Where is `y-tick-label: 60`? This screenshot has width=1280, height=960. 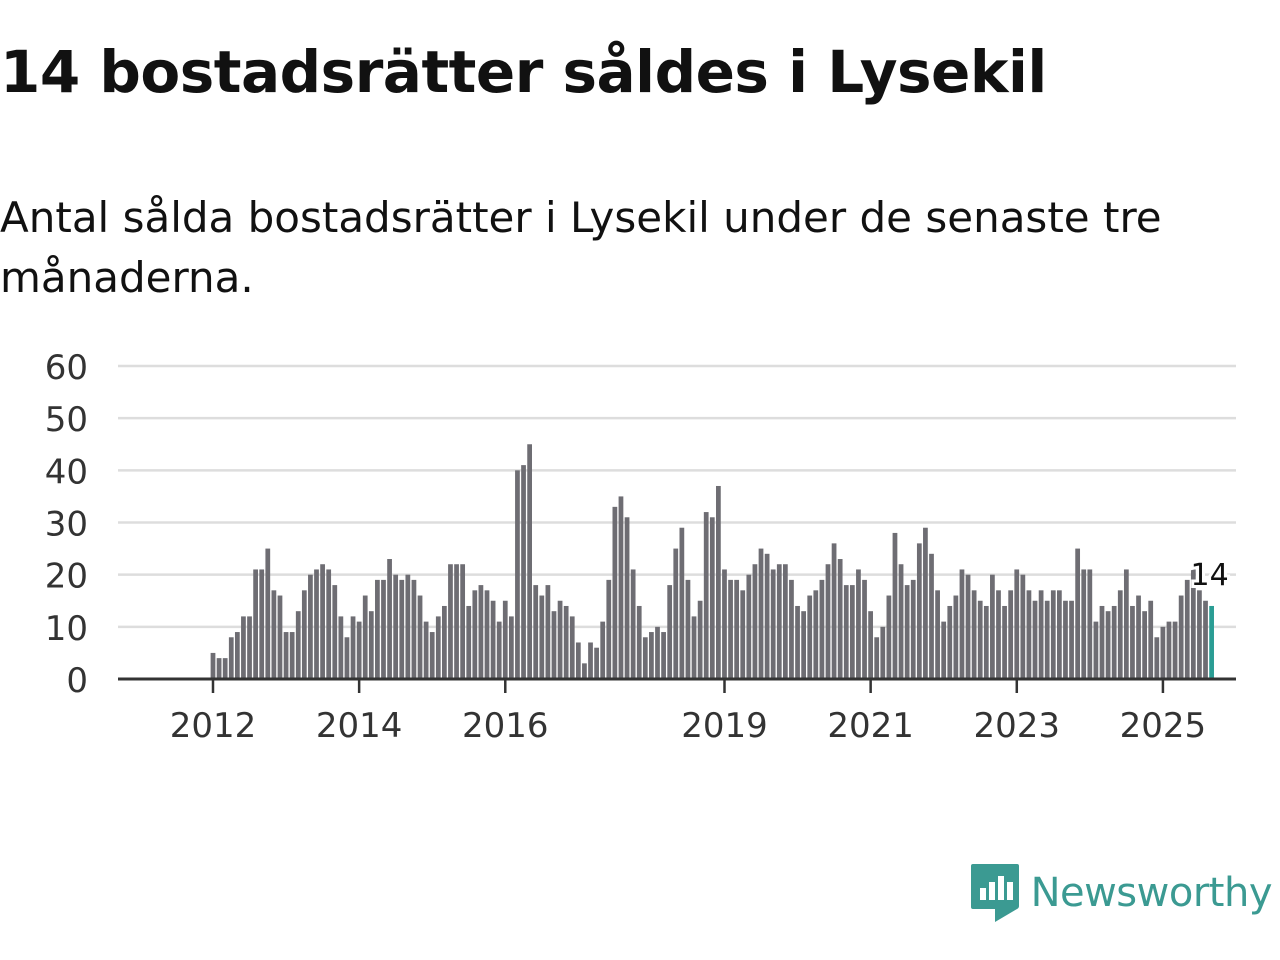 y-tick-label: 60 is located at coordinates (66, 368).